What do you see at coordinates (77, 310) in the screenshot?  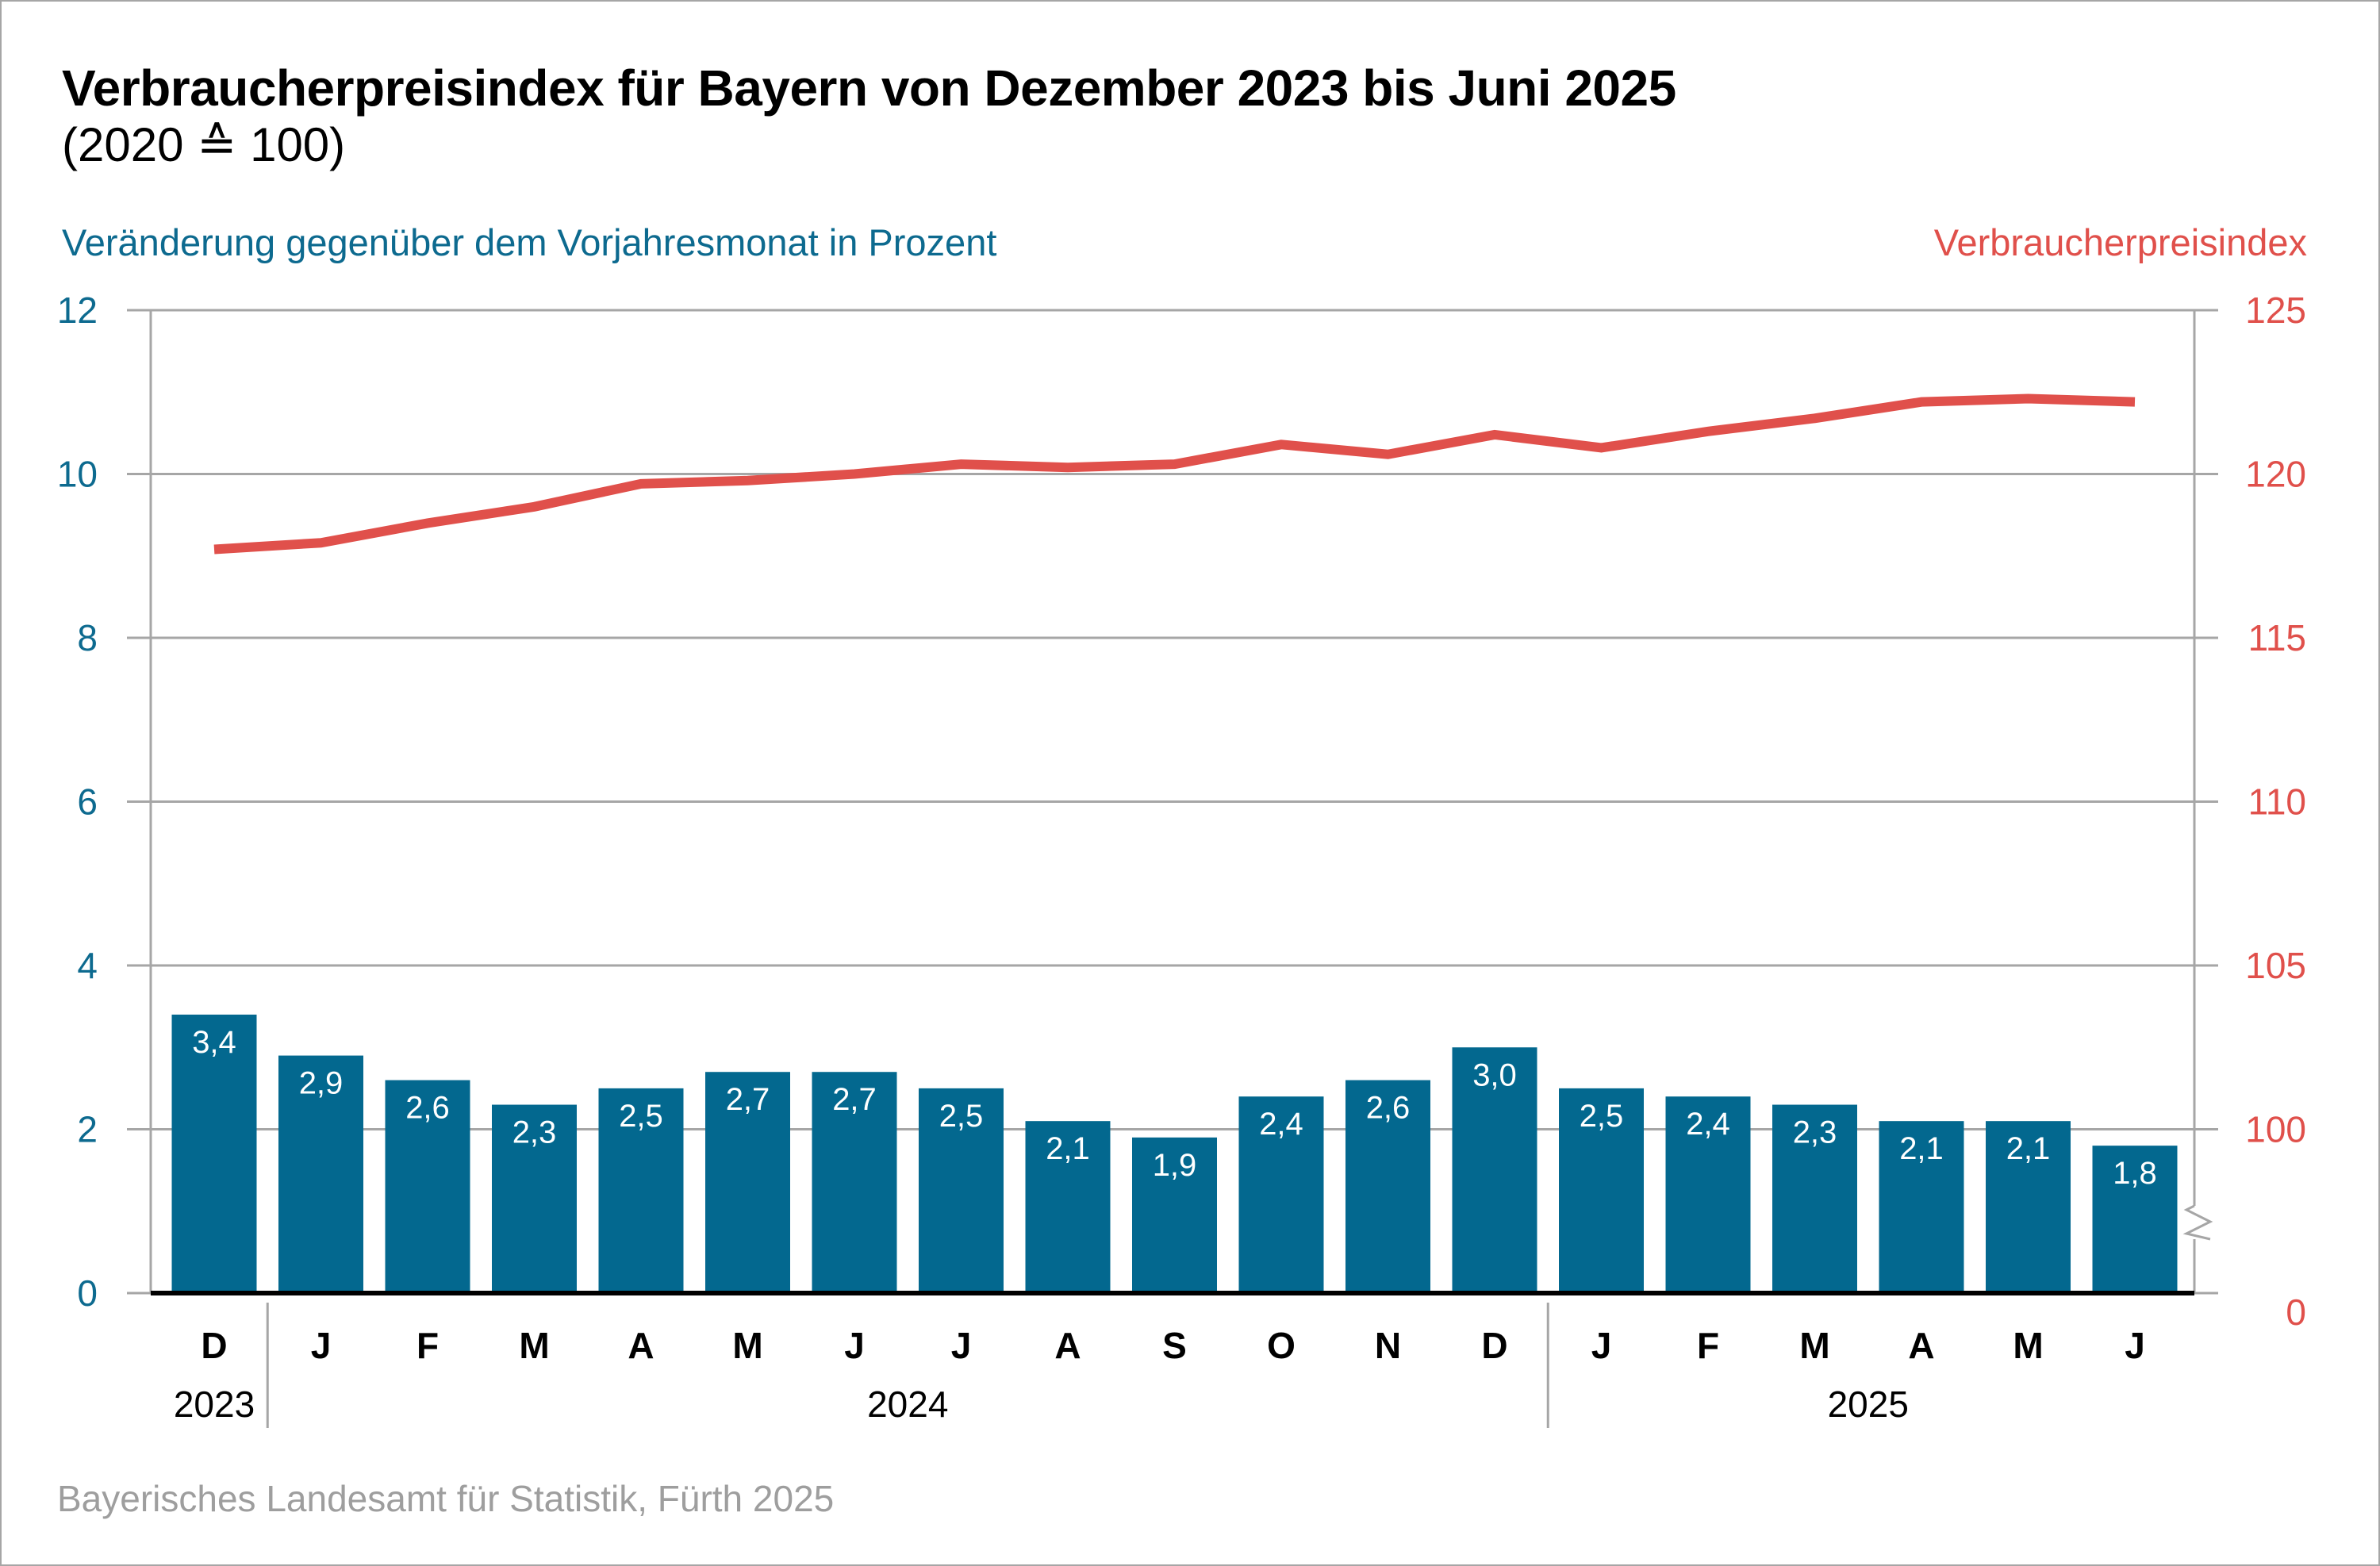 I see `left-tick-label: 12` at bounding box center [77, 310].